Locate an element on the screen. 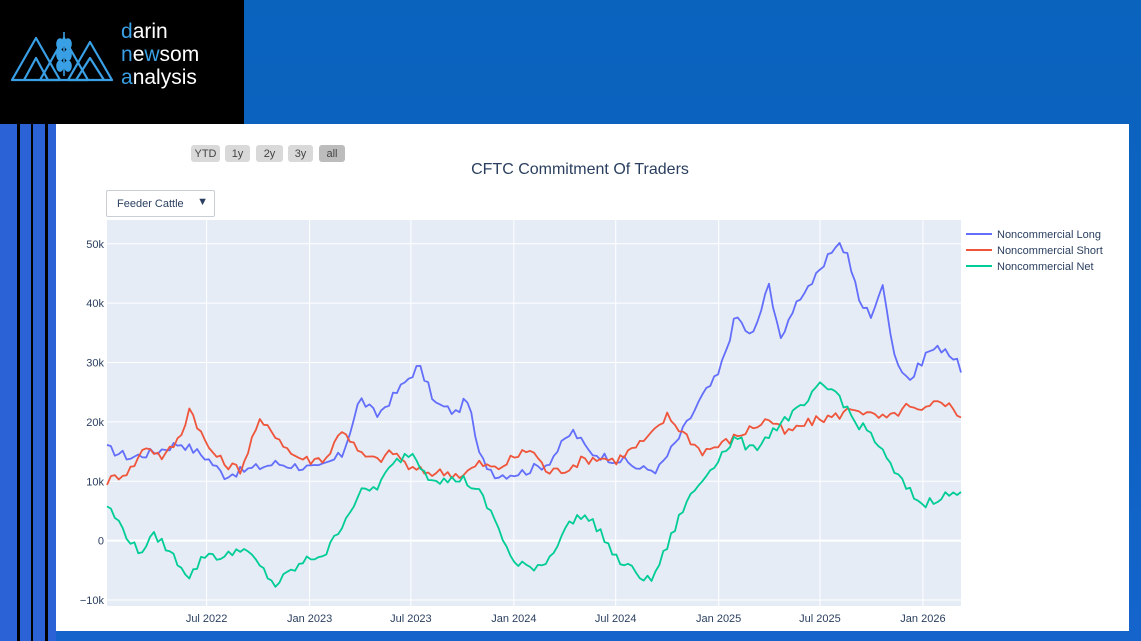  y-tick-label: 0 is located at coordinates (101, 542).